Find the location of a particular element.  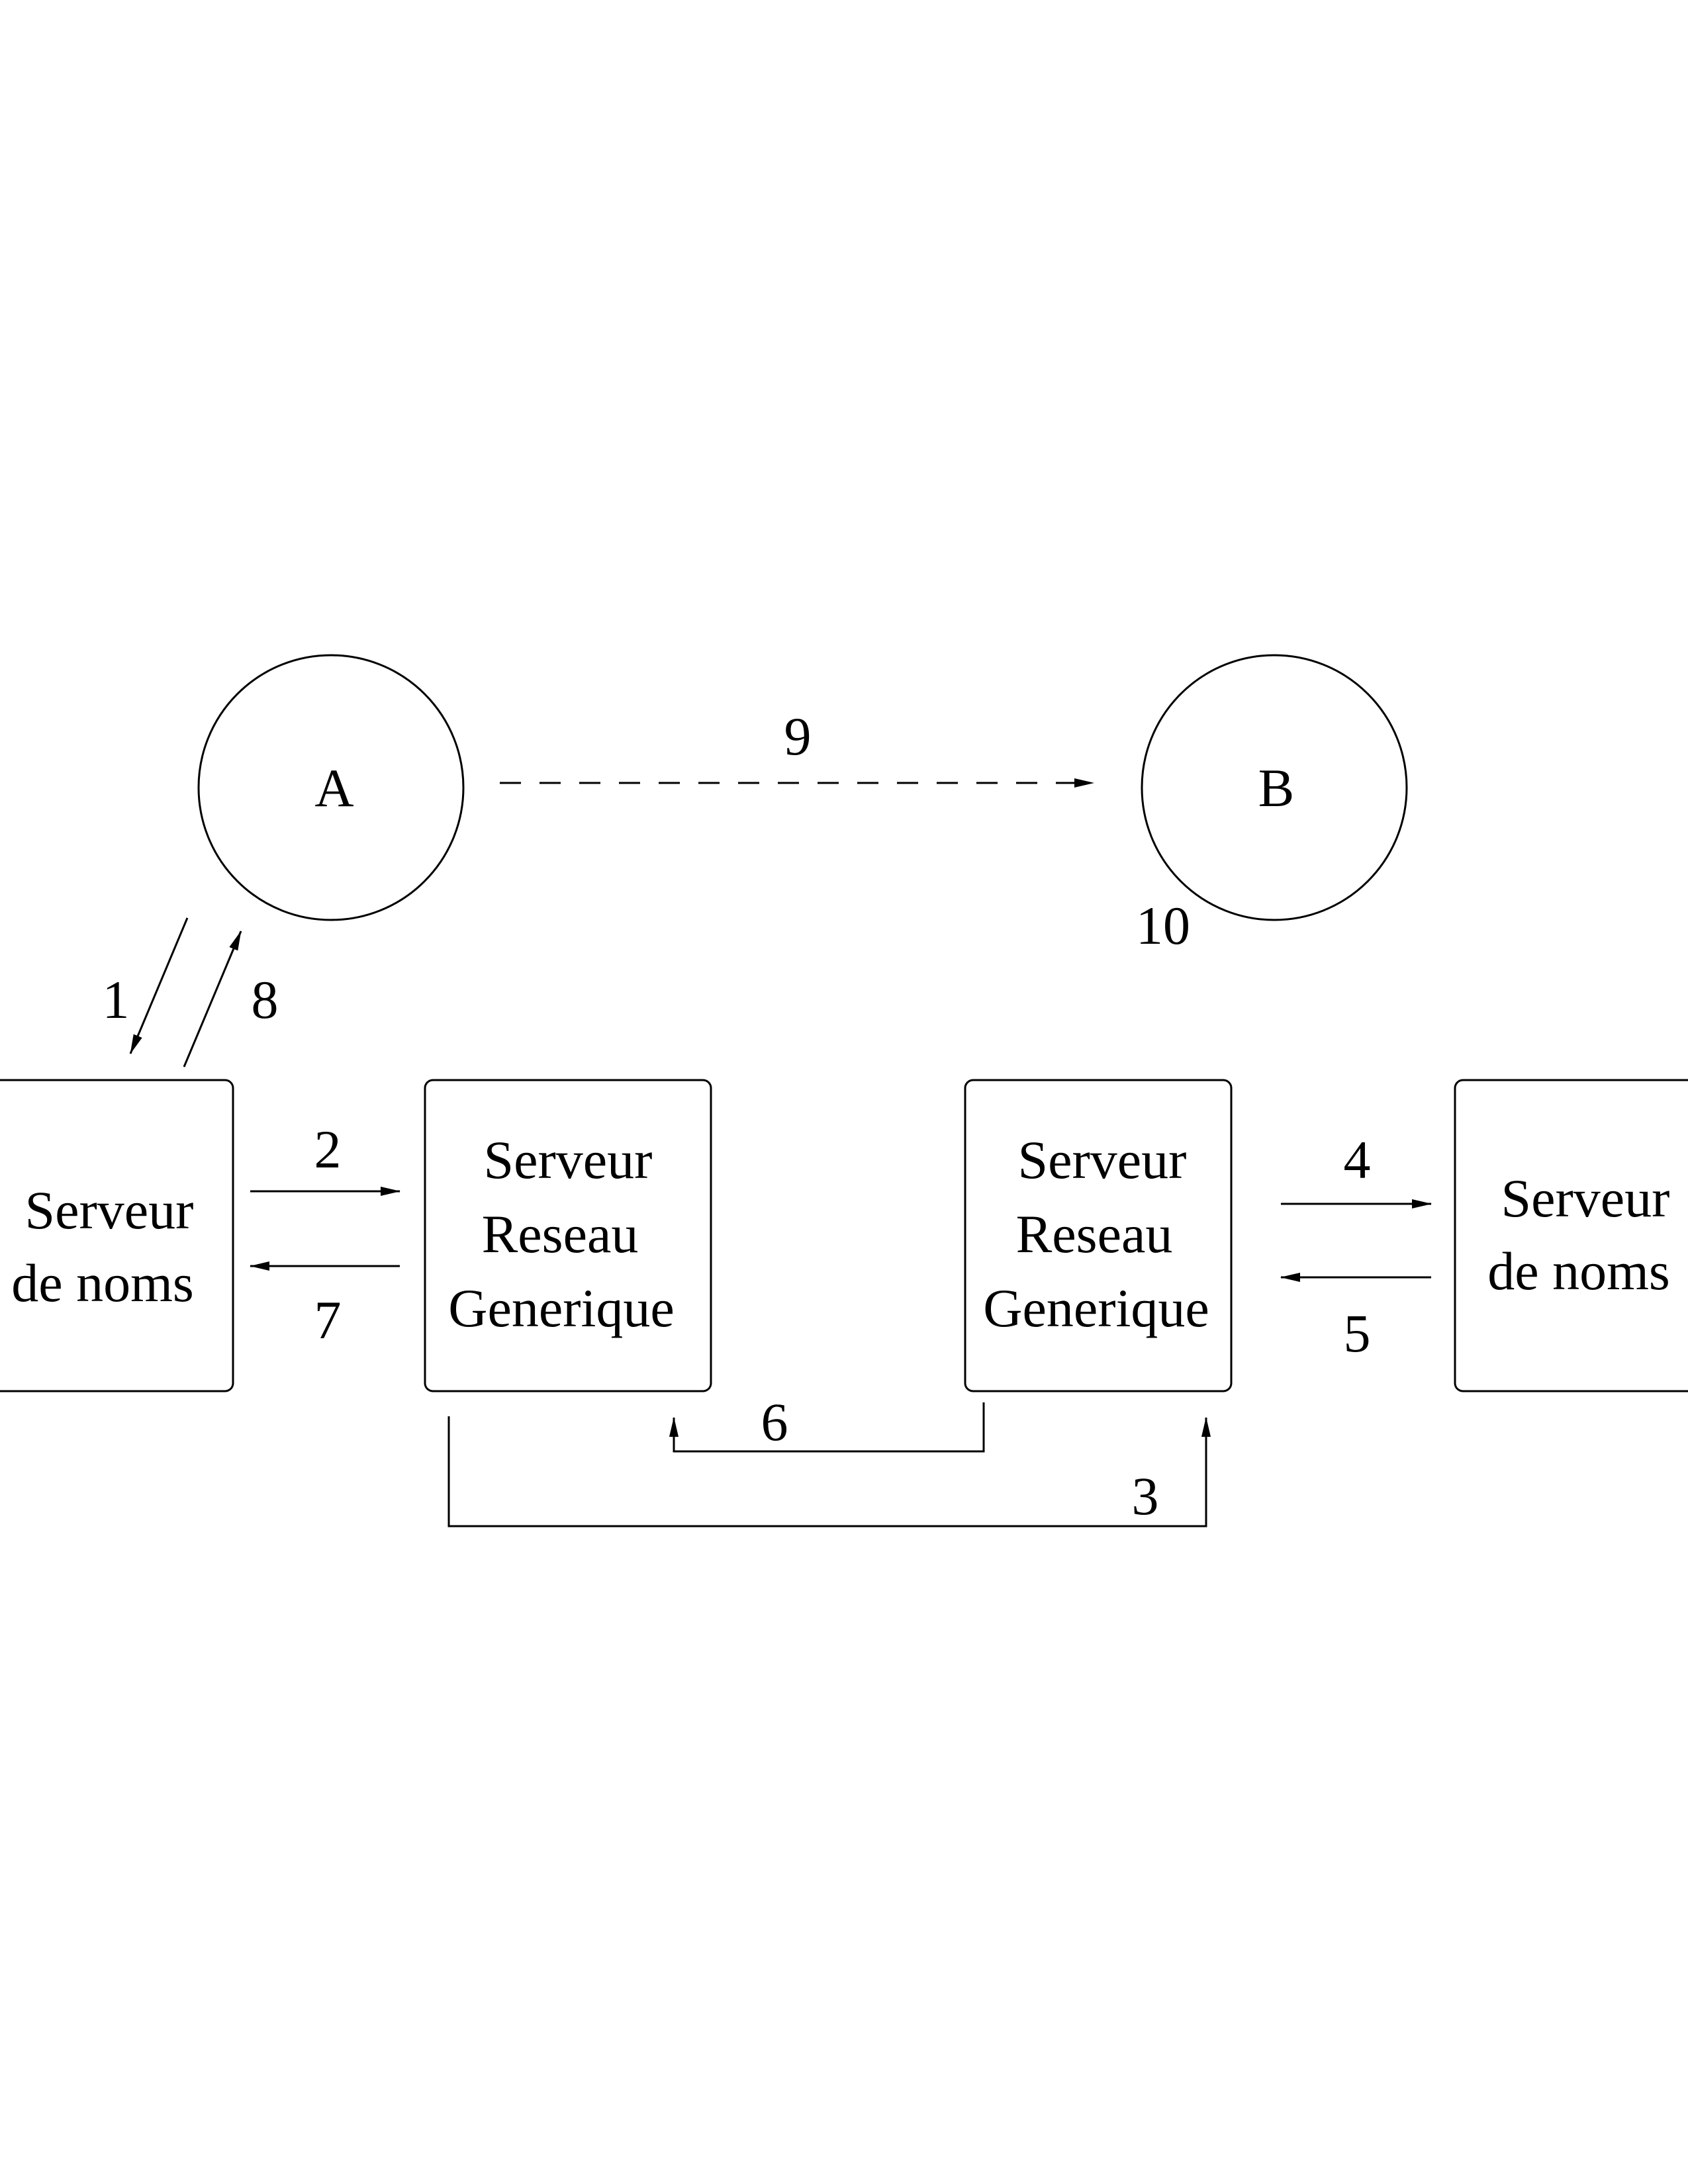

step-2-label: 2 is located at coordinates (328, 1149).